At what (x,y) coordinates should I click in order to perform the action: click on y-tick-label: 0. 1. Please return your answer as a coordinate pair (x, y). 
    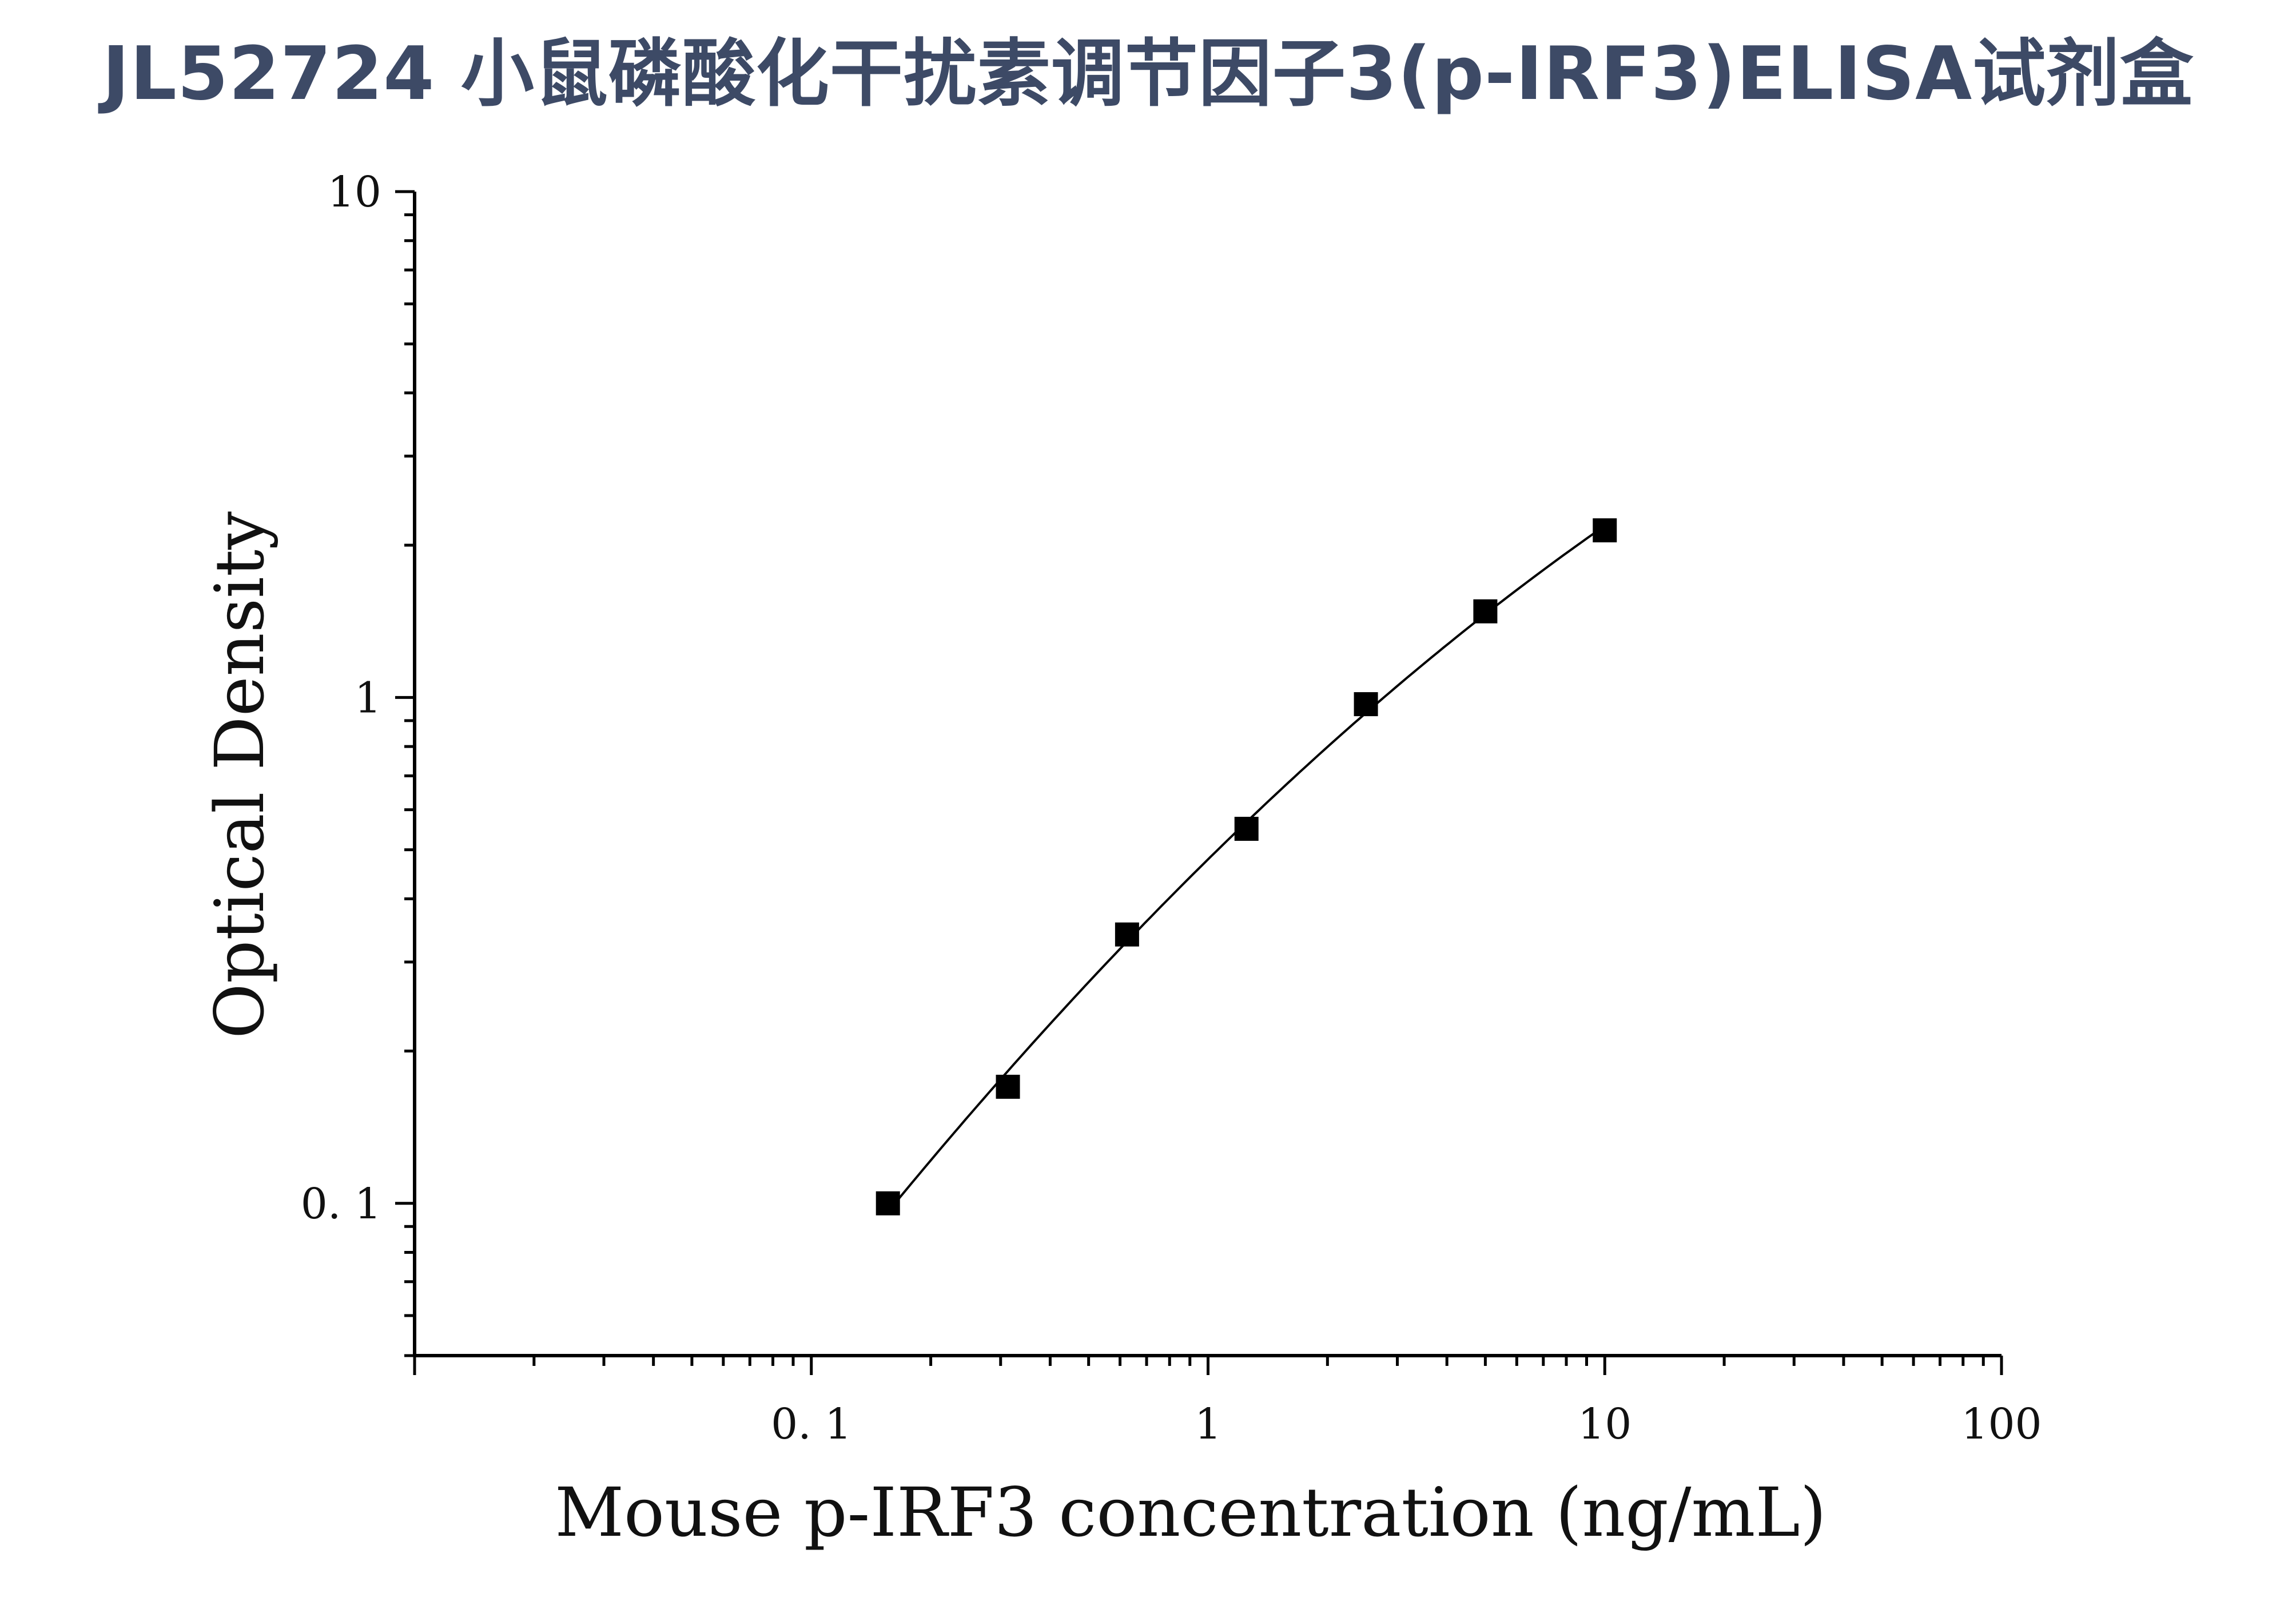
    Looking at the image, I should click on (341, 1204).